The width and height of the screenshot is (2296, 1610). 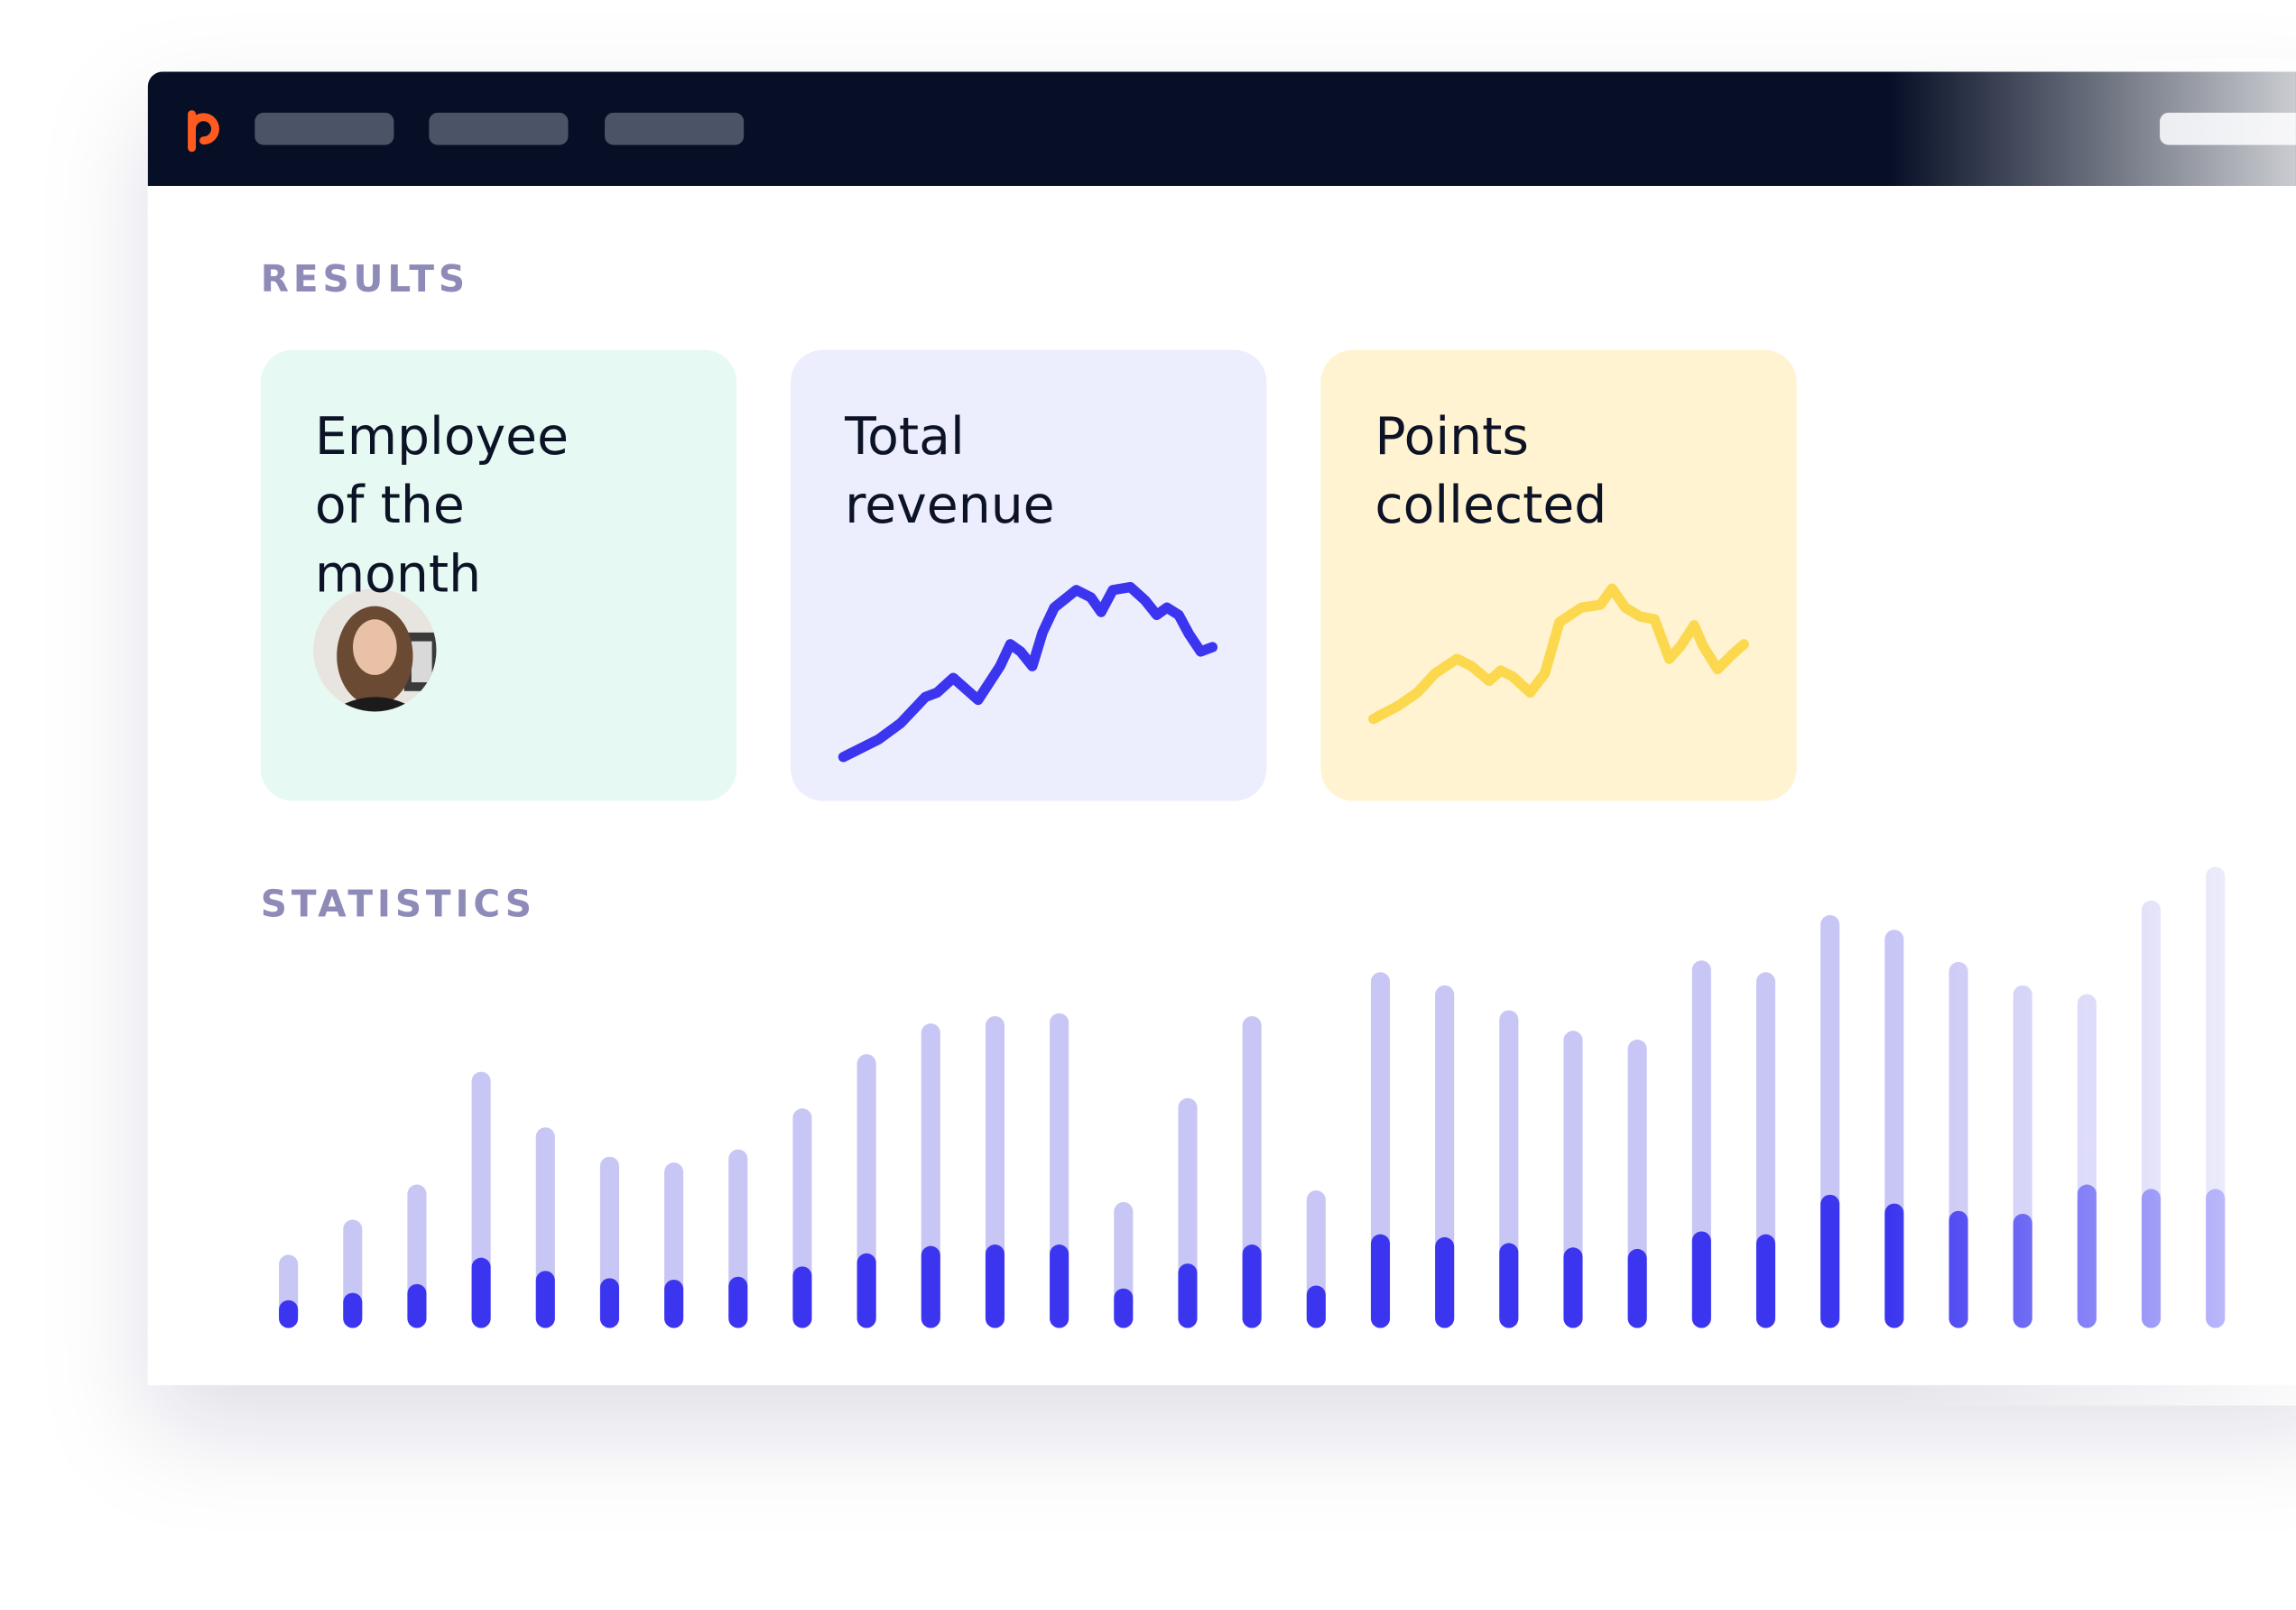 What do you see at coordinates (375, 650) in the screenshot?
I see `avatar` at bounding box center [375, 650].